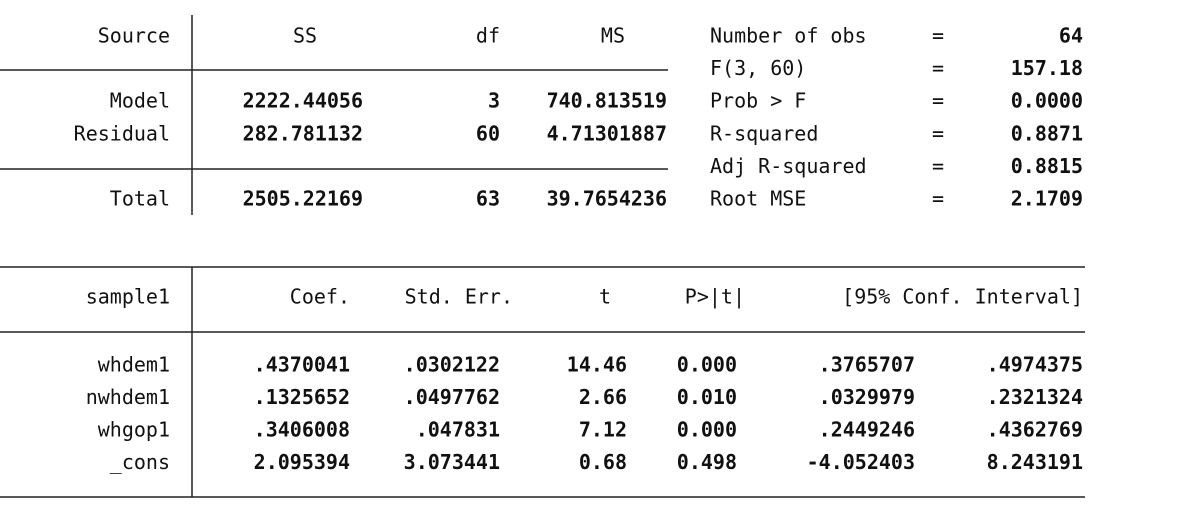 The height and width of the screenshot is (519, 1200). I want to click on coef-value: .0329979, so click(867, 397).